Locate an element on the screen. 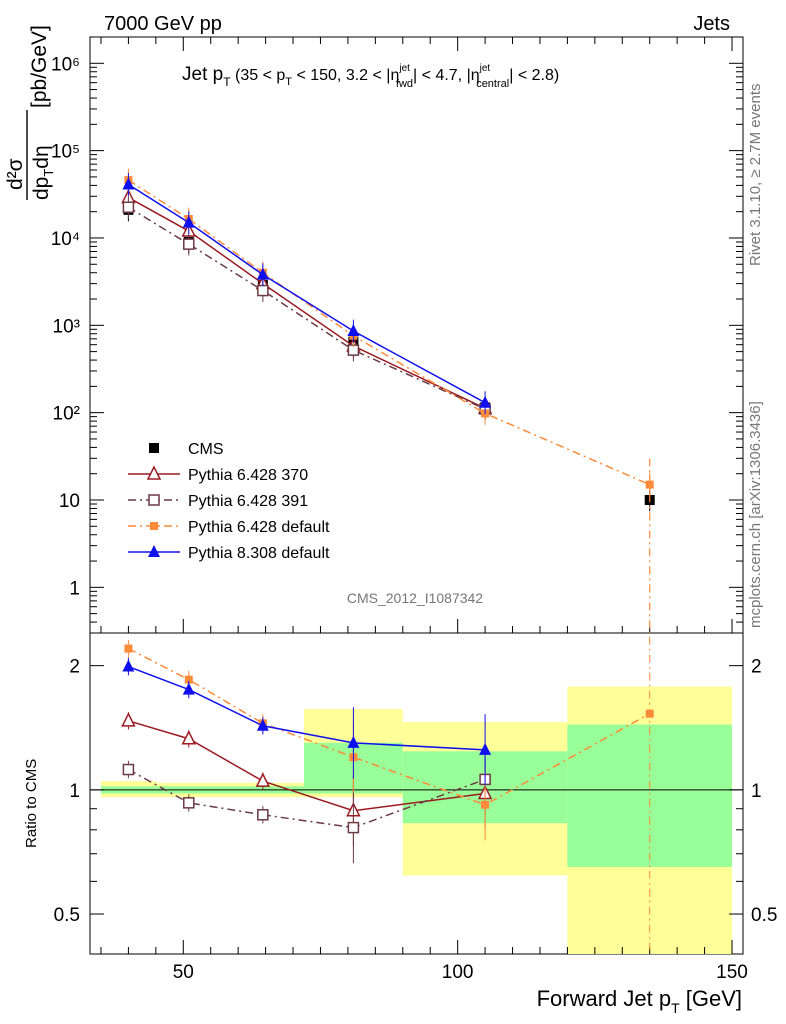 Image resolution: width=786 pixels, height=1024 pixels. ylabel-denominator: dpTdη is located at coordinates (43, 172).